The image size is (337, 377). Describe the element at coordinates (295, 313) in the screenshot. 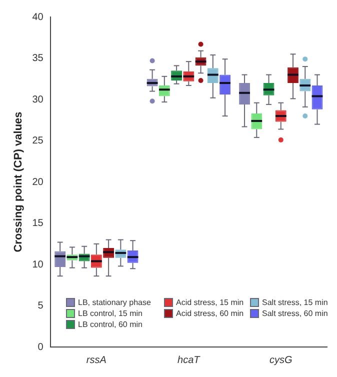

I see `legend-label: Salt stress, 60 min` at that location.